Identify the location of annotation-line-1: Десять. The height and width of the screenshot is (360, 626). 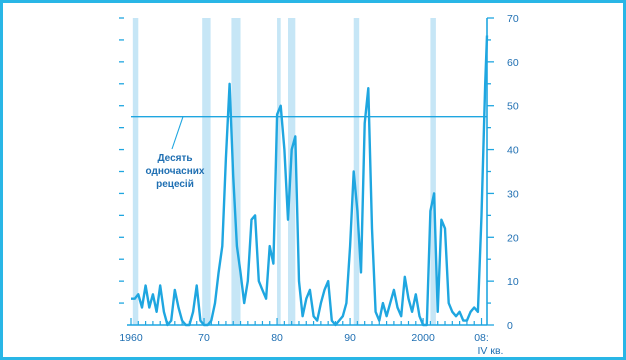
(174, 158).